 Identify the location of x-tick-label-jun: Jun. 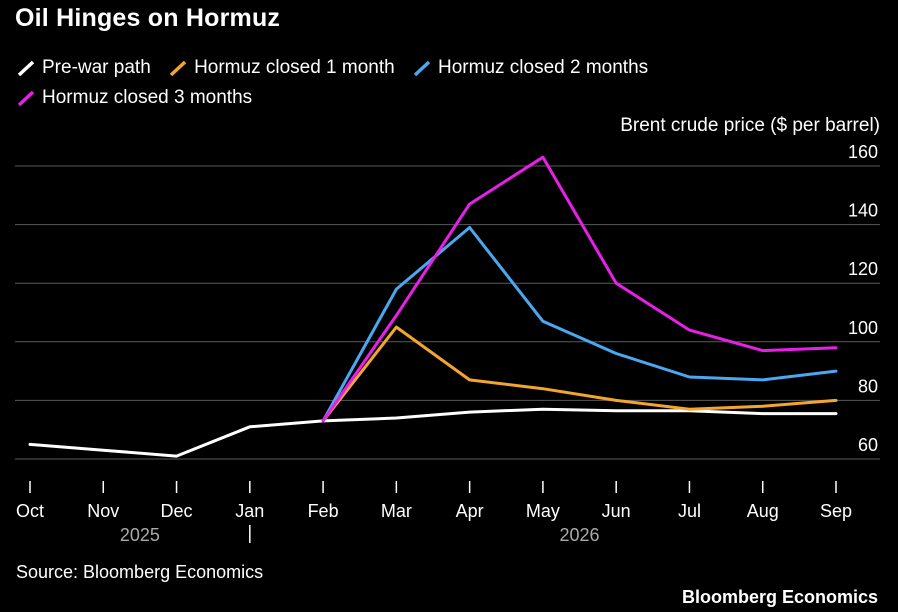
(616, 511).